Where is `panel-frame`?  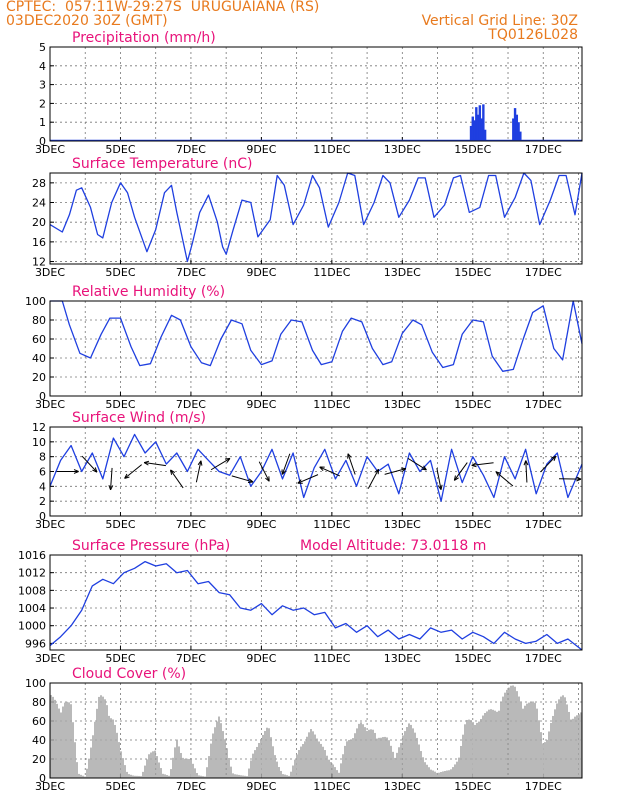 panel-frame is located at coordinates (316, 602).